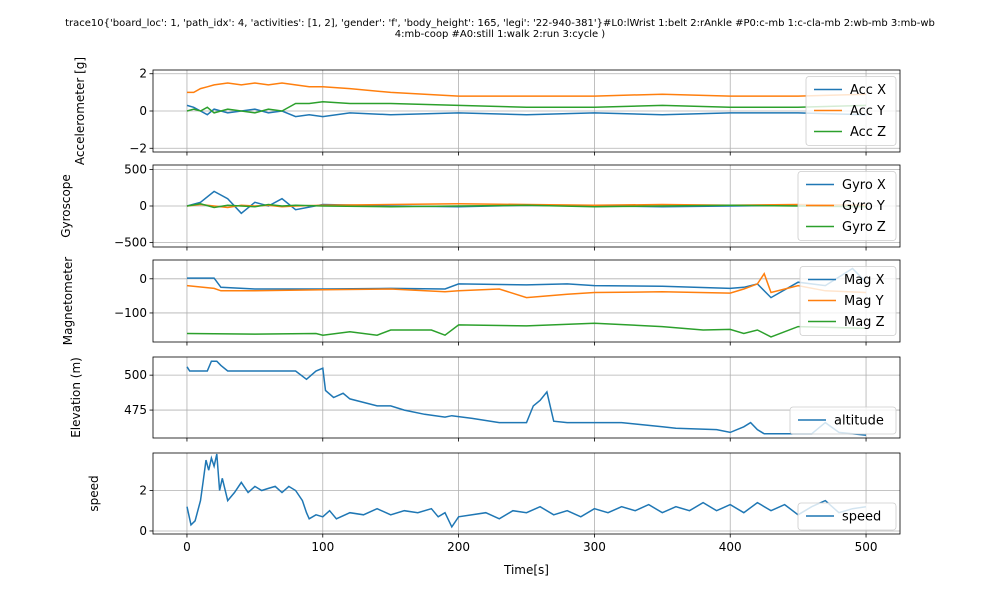 The width and height of the screenshot is (1000, 600). Describe the element at coordinates (526, 330) in the screenshot. I see `series-line-mag-z` at that location.